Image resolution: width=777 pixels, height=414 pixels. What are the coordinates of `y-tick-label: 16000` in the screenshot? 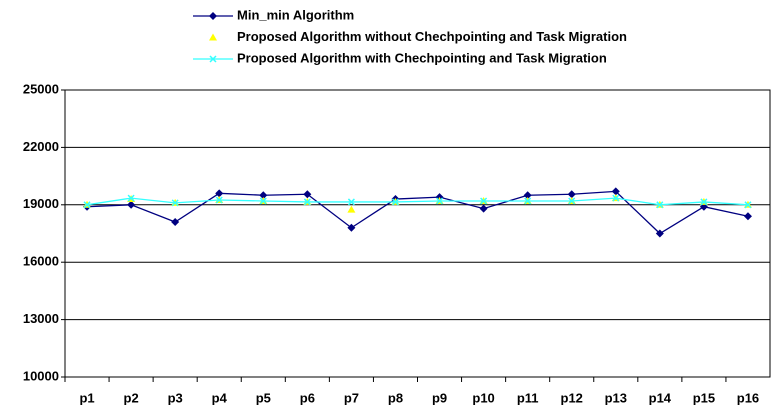 It's located at (41, 261).